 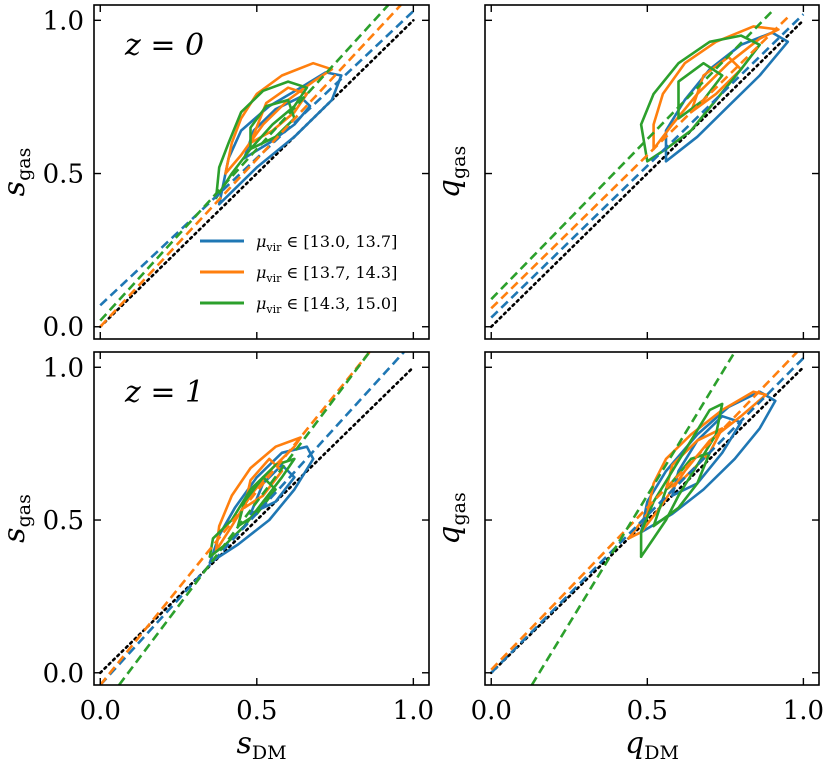 What do you see at coordinates (326, 305) in the screenshot?
I see `legend-label-2: μvir ∈ [14.3, 15.0]` at bounding box center [326, 305].